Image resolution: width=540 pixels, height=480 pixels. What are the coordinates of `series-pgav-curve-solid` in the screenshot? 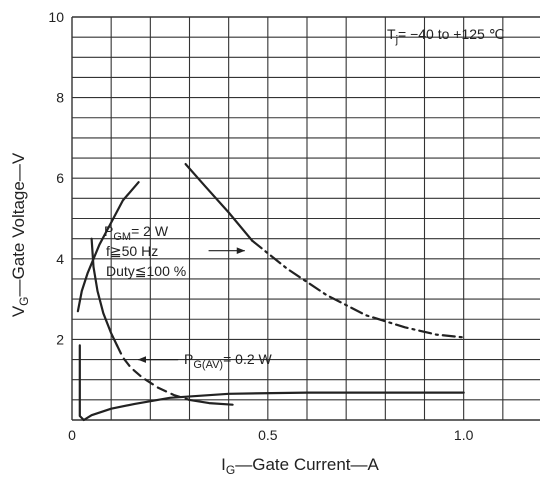 It's located at (104, 292).